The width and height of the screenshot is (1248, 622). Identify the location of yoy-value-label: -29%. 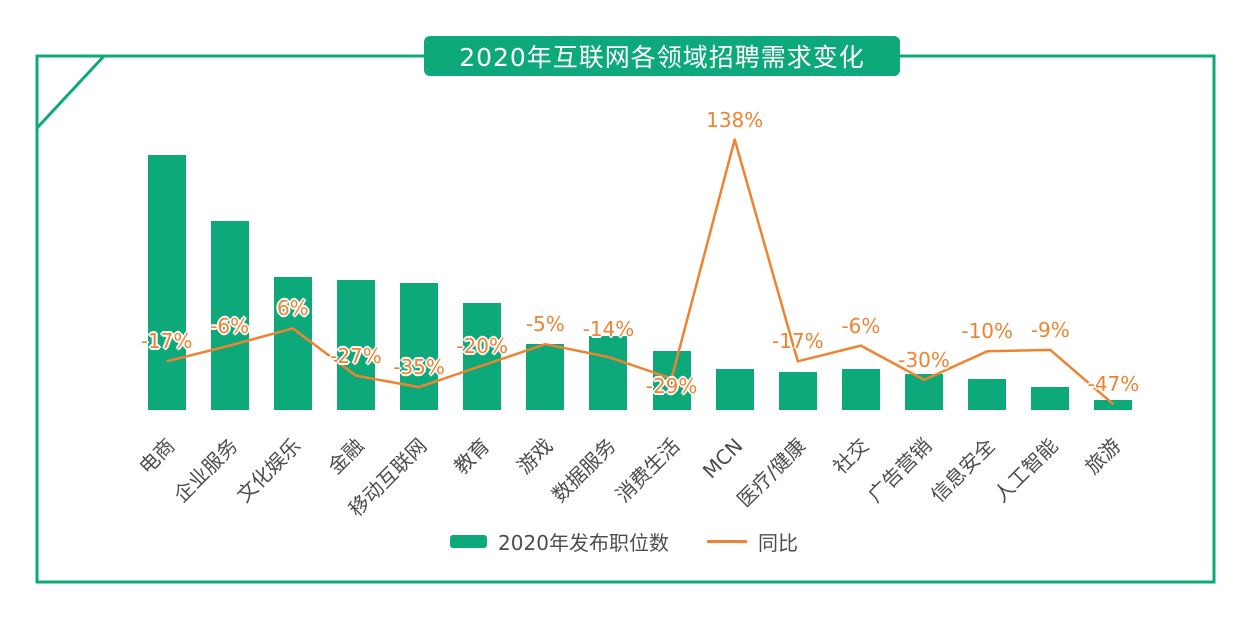
(671, 386).